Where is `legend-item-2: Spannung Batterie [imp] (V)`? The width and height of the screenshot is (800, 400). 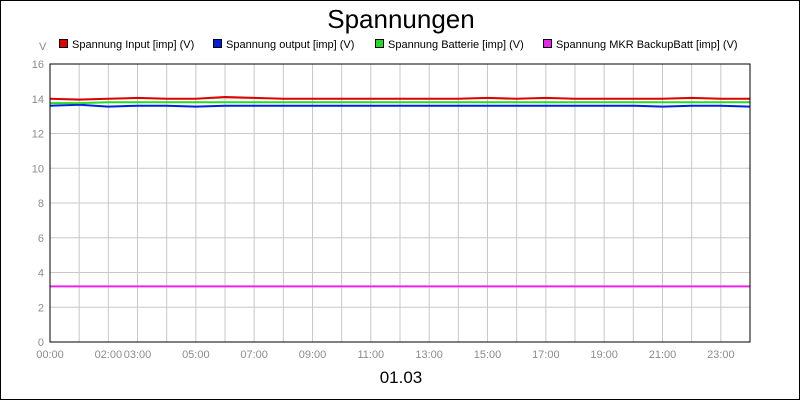
legend-item-2: Spannung Batterie [imp] (V) is located at coordinates (449, 45).